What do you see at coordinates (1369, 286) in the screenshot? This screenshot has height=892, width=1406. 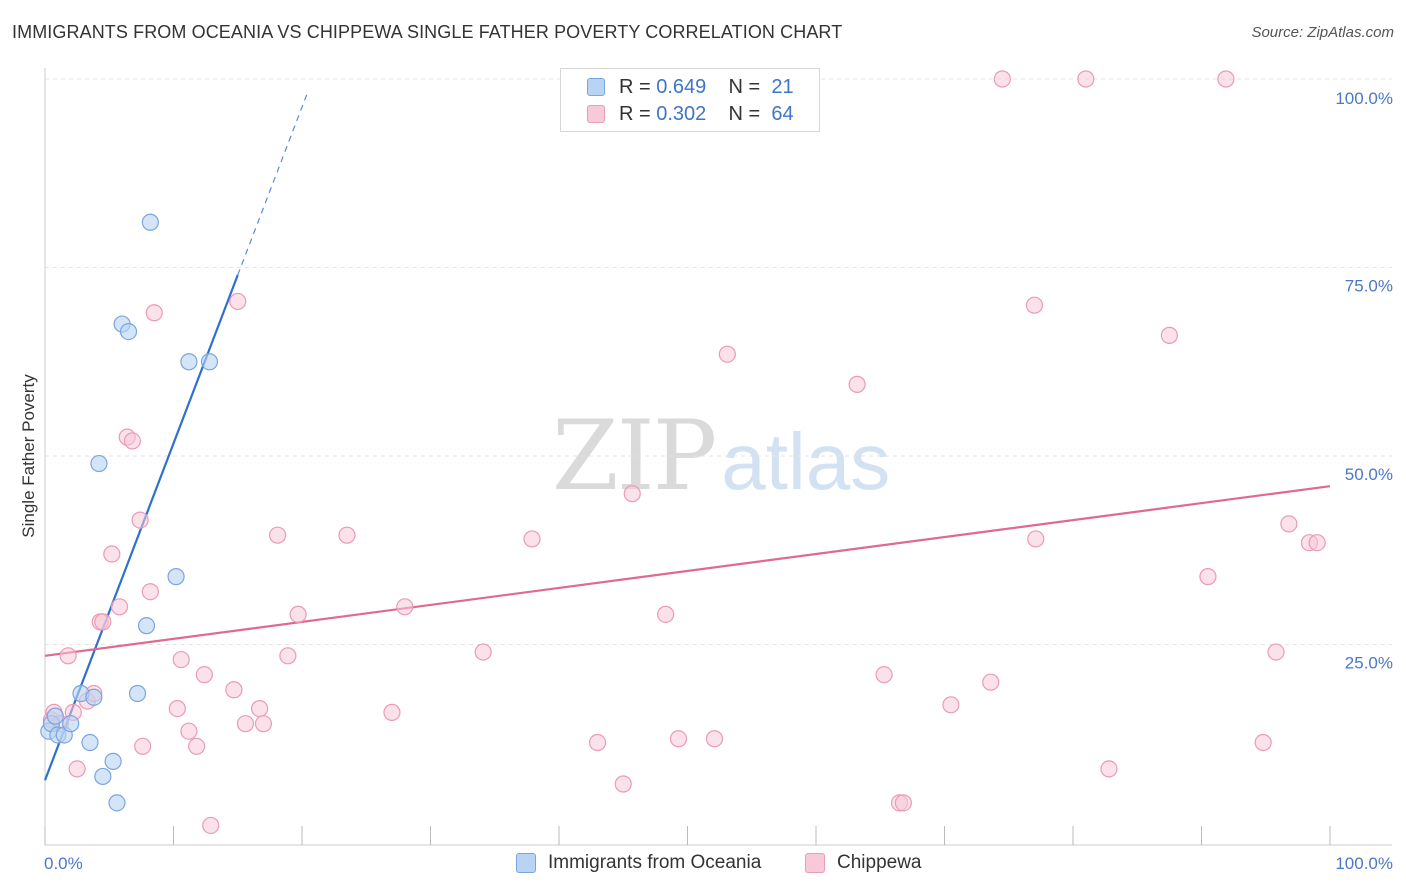 I see `y-tick-label: 75.0%` at bounding box center [1369, 286].